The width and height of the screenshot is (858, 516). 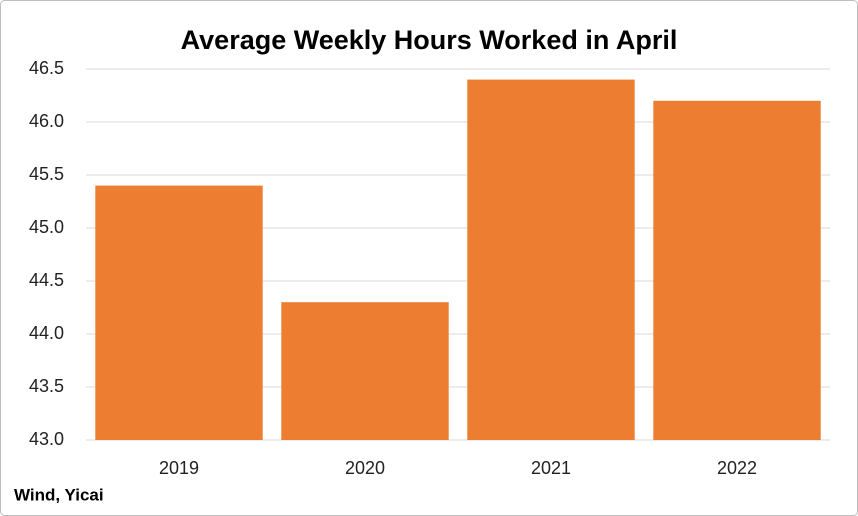 What do you see at coordinates (46, 439) in the screenshot?
I see `y-tick-label: 43.0` at bounding box center [46, 439].